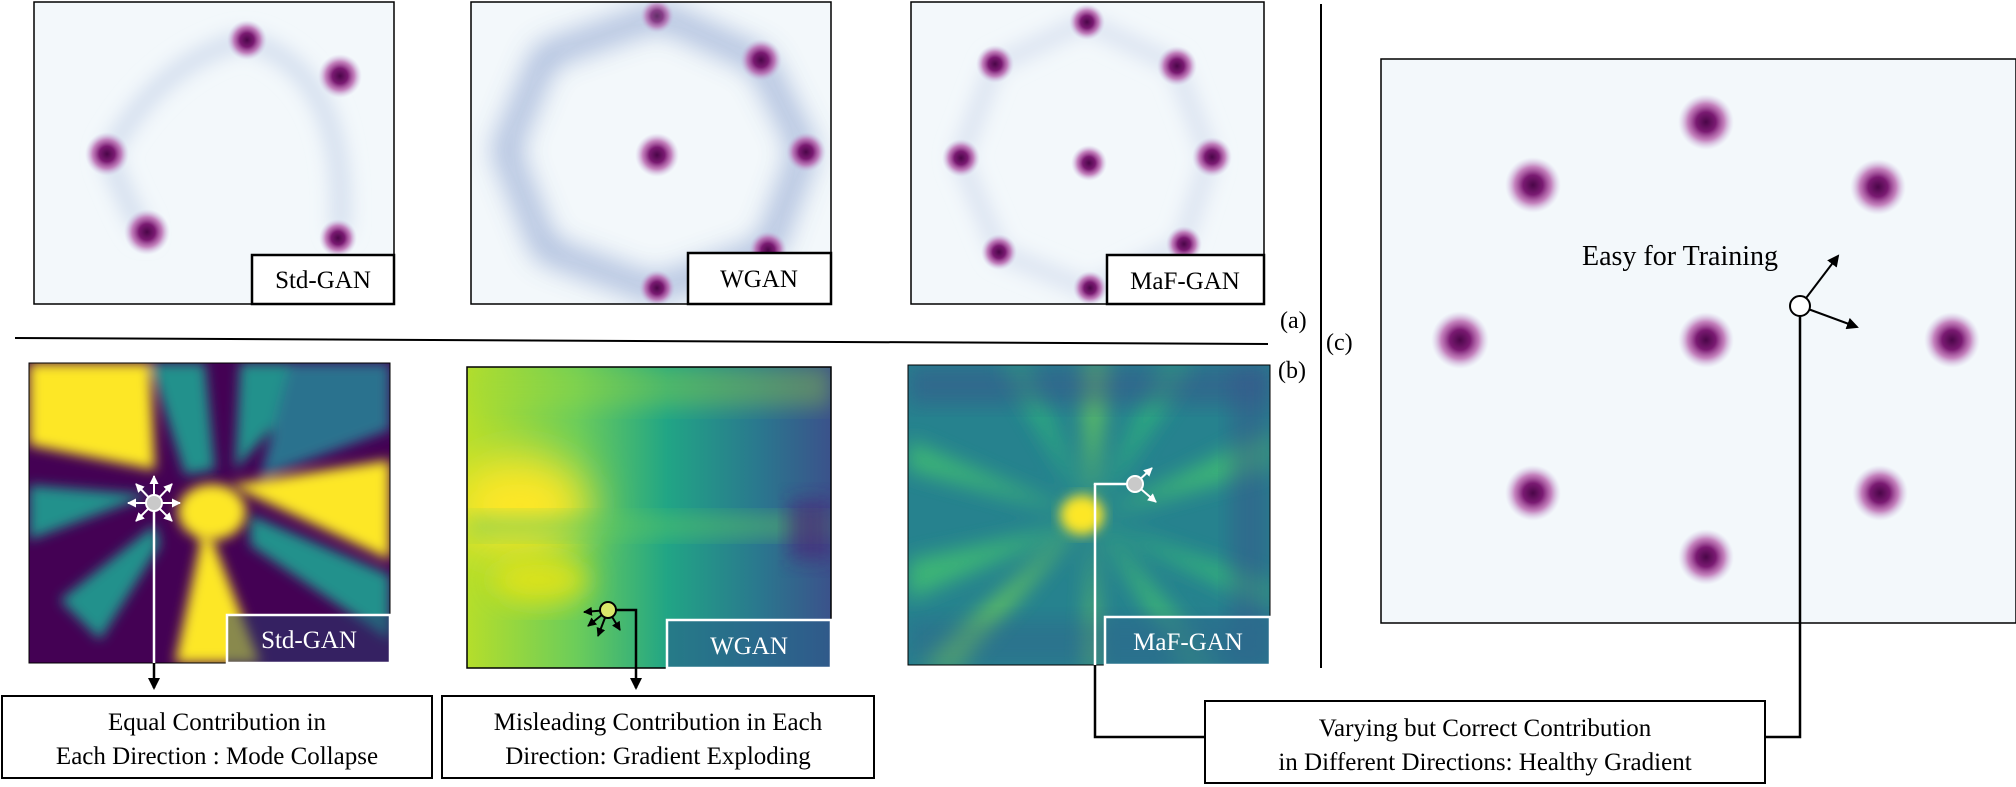  What do you see at coordinates (1149, 603) in the screenshot?
I see `gradient-arrows-healthy` at bounding box center [1149, 603].